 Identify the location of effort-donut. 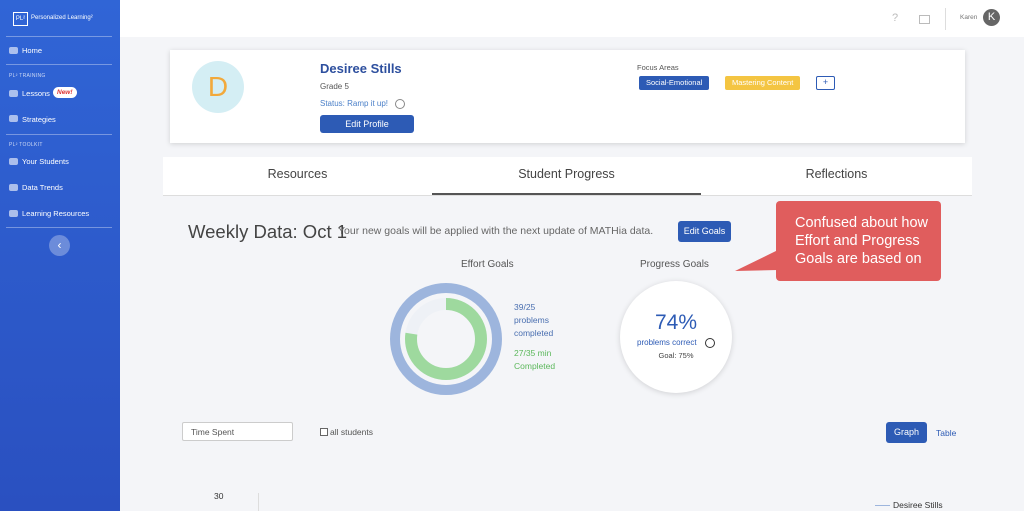
(446, 339).